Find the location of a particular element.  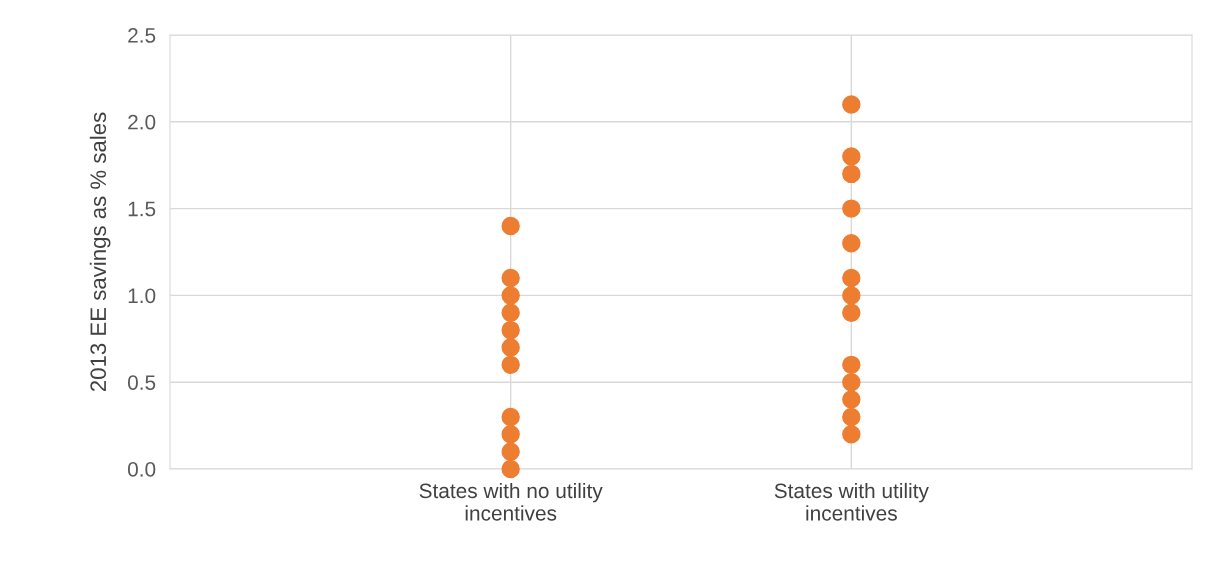

y-tick-label: 1.0 is located at coordinates (142, 296).